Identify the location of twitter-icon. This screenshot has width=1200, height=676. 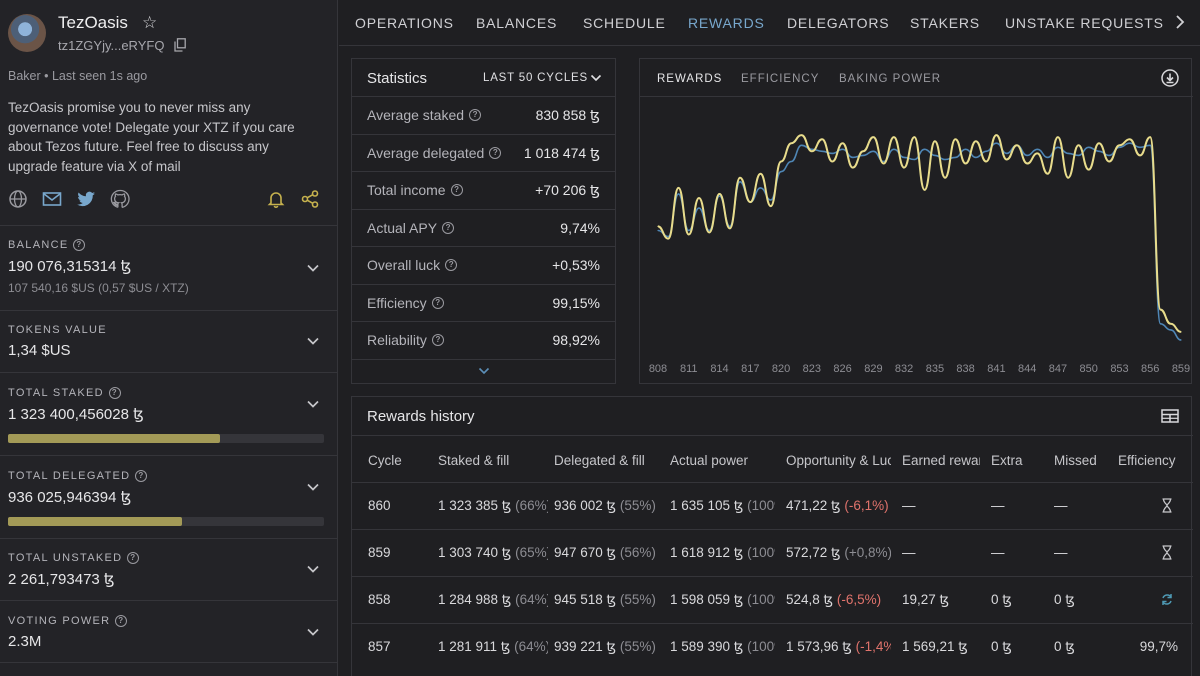
(86, 199).